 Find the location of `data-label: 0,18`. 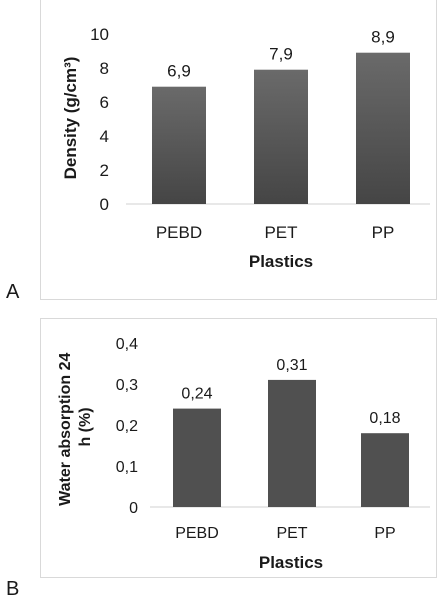

data-label: 0,18 is located at coordinates (384, 418).